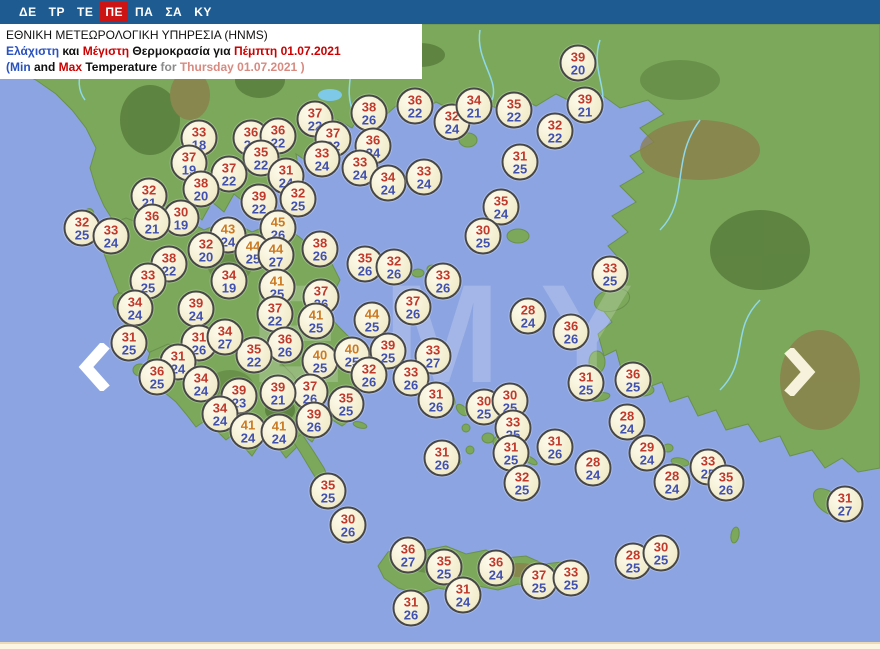 The height and width of the screenshot is (649, 880). What do you see at coordinates (203, 12) in the screenshot?
I see `day-tab-ΚΥ: ΚΥ` at bounding box center [203, 12].